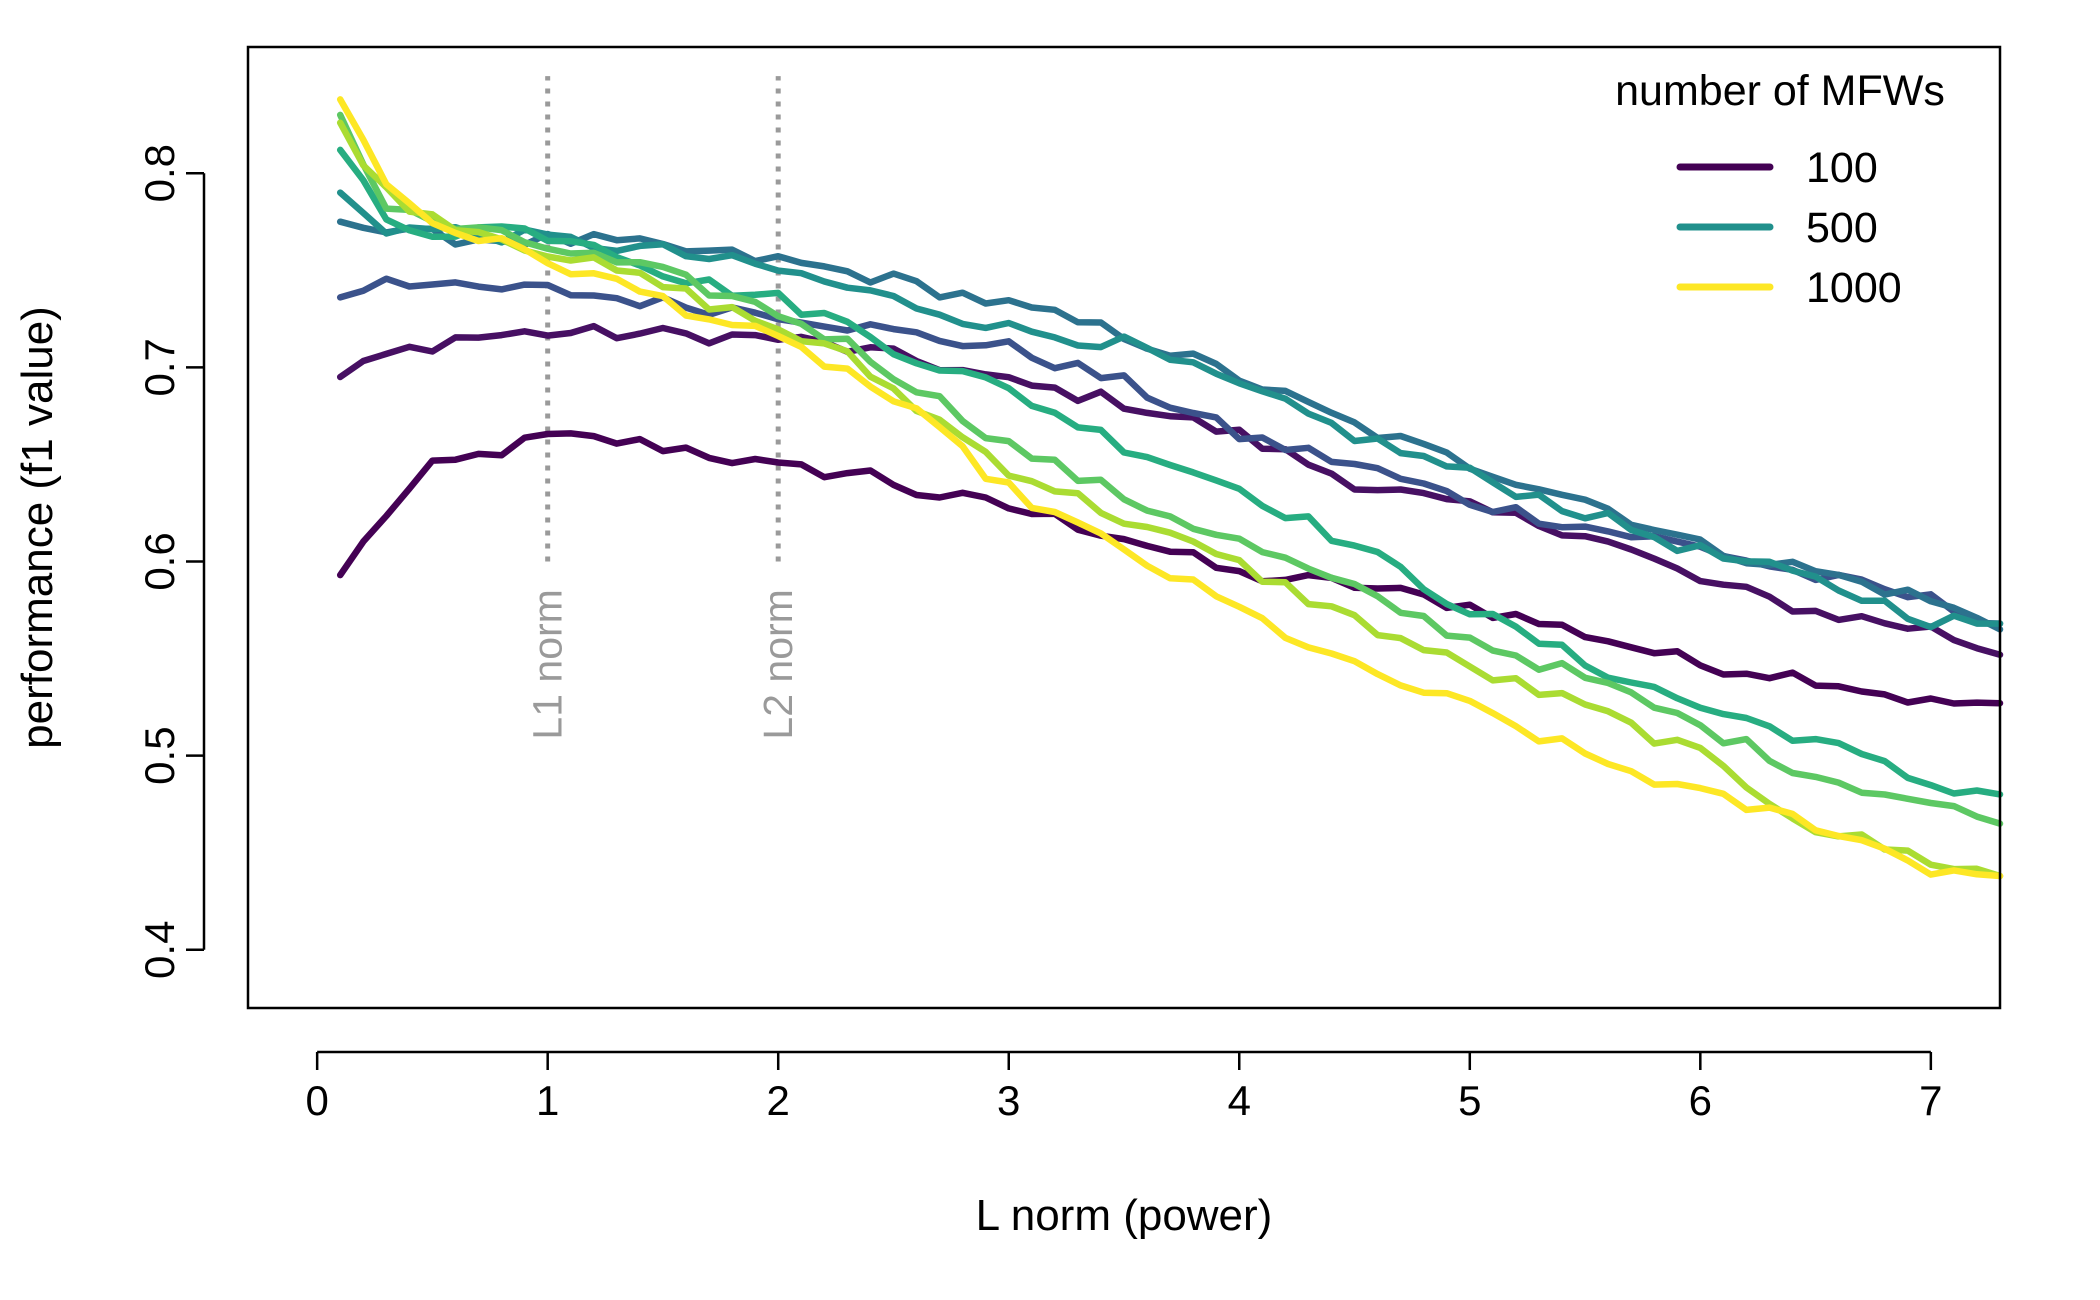 The height and width of the screenshot is (1300, 2100). What do you see at coordinates (159, 561) in the screenshot?
I see `y-tick-label: 0.6` at bounding box center [159, 561].